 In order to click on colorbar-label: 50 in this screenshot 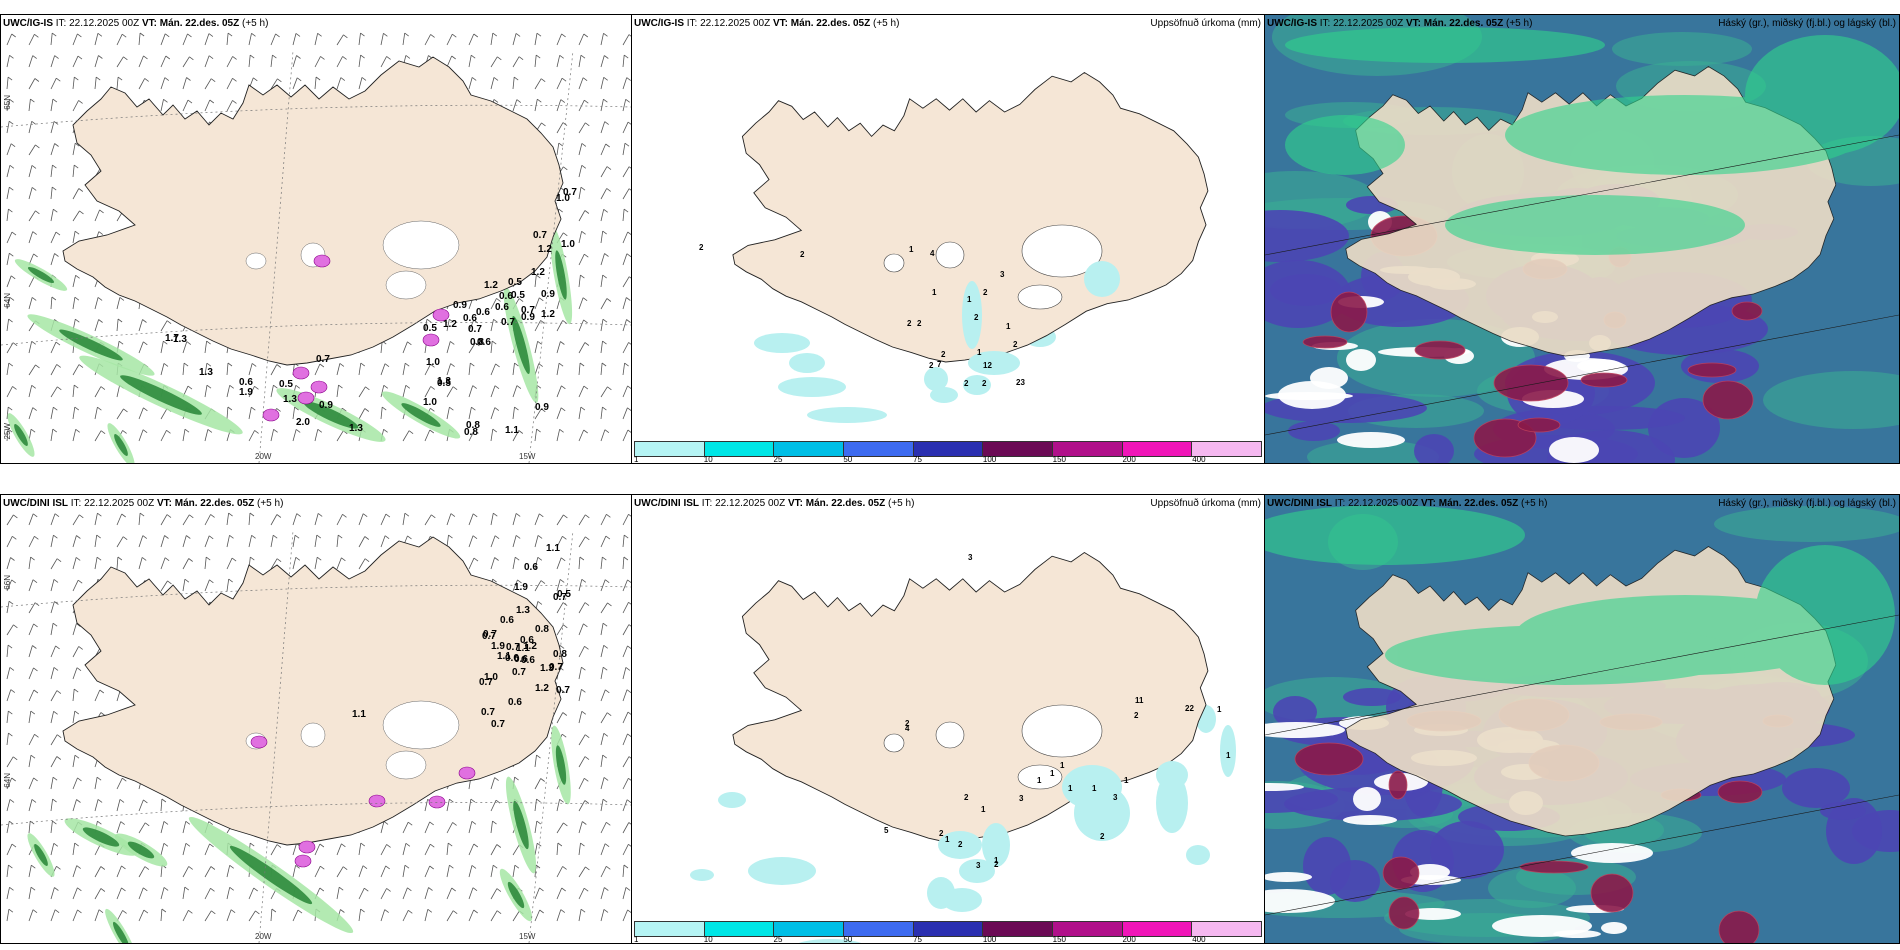, I will do `click(848, 459)`.